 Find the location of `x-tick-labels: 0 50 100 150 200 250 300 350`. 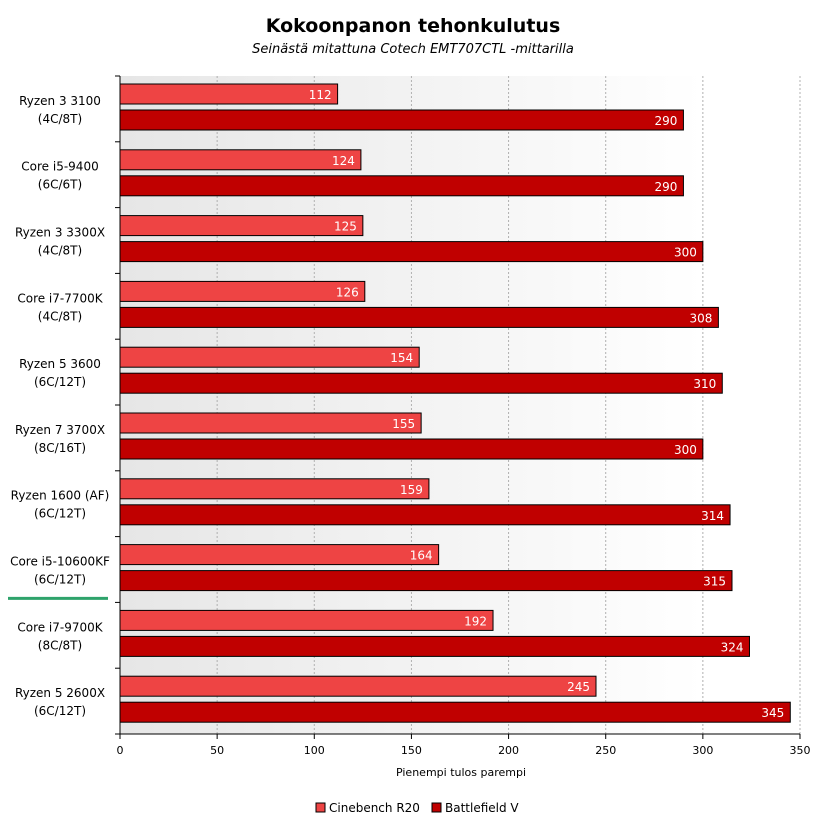

x-tick-labels: 0 50 100 150 200 250 300 350 is located at coordinates (464, 750).